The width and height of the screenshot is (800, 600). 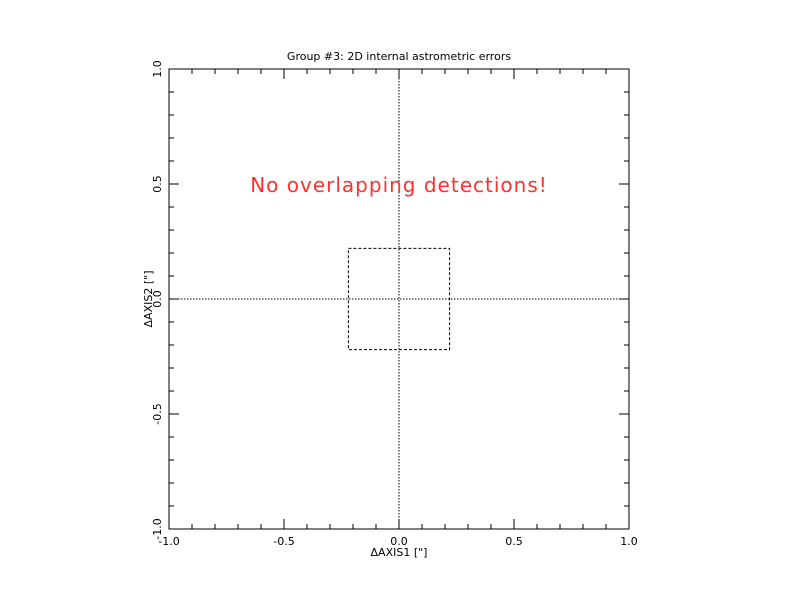 I want to click on no-detections-message: No overlapping detections!, so click(x=399, y=185).